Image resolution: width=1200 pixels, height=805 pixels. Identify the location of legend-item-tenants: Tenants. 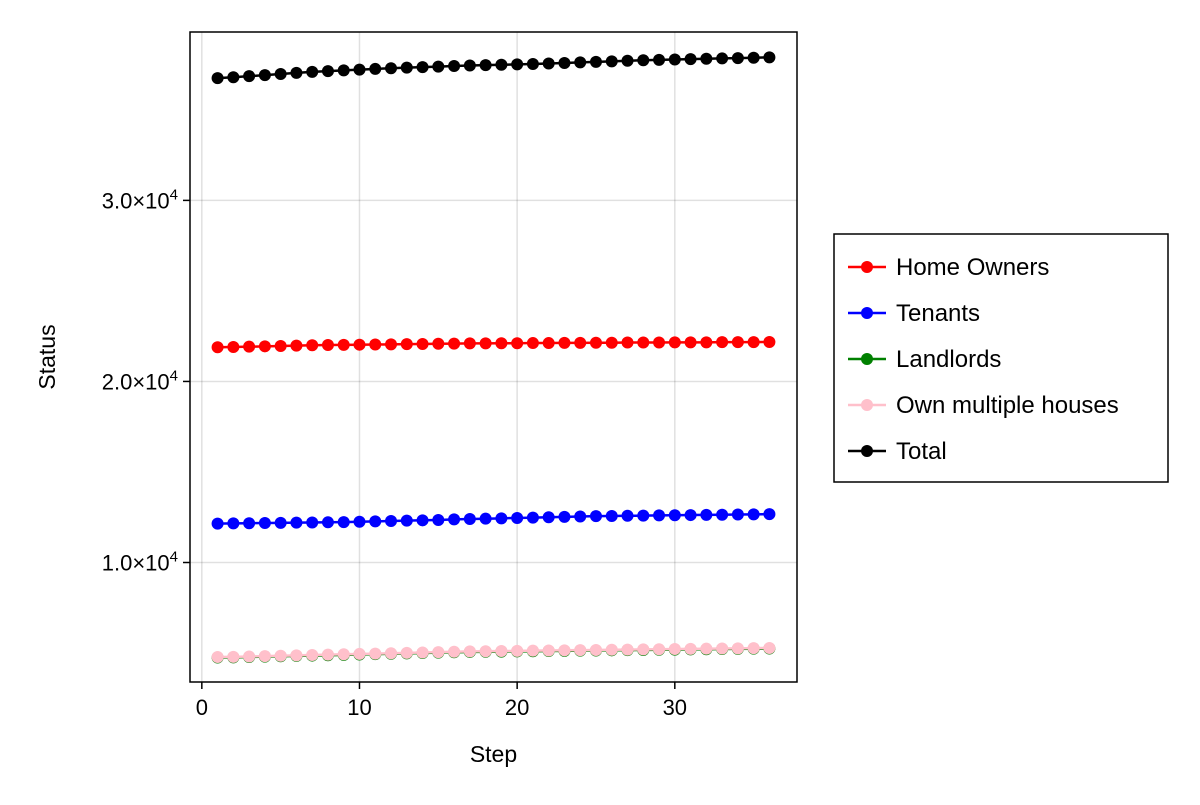
(914, 313).